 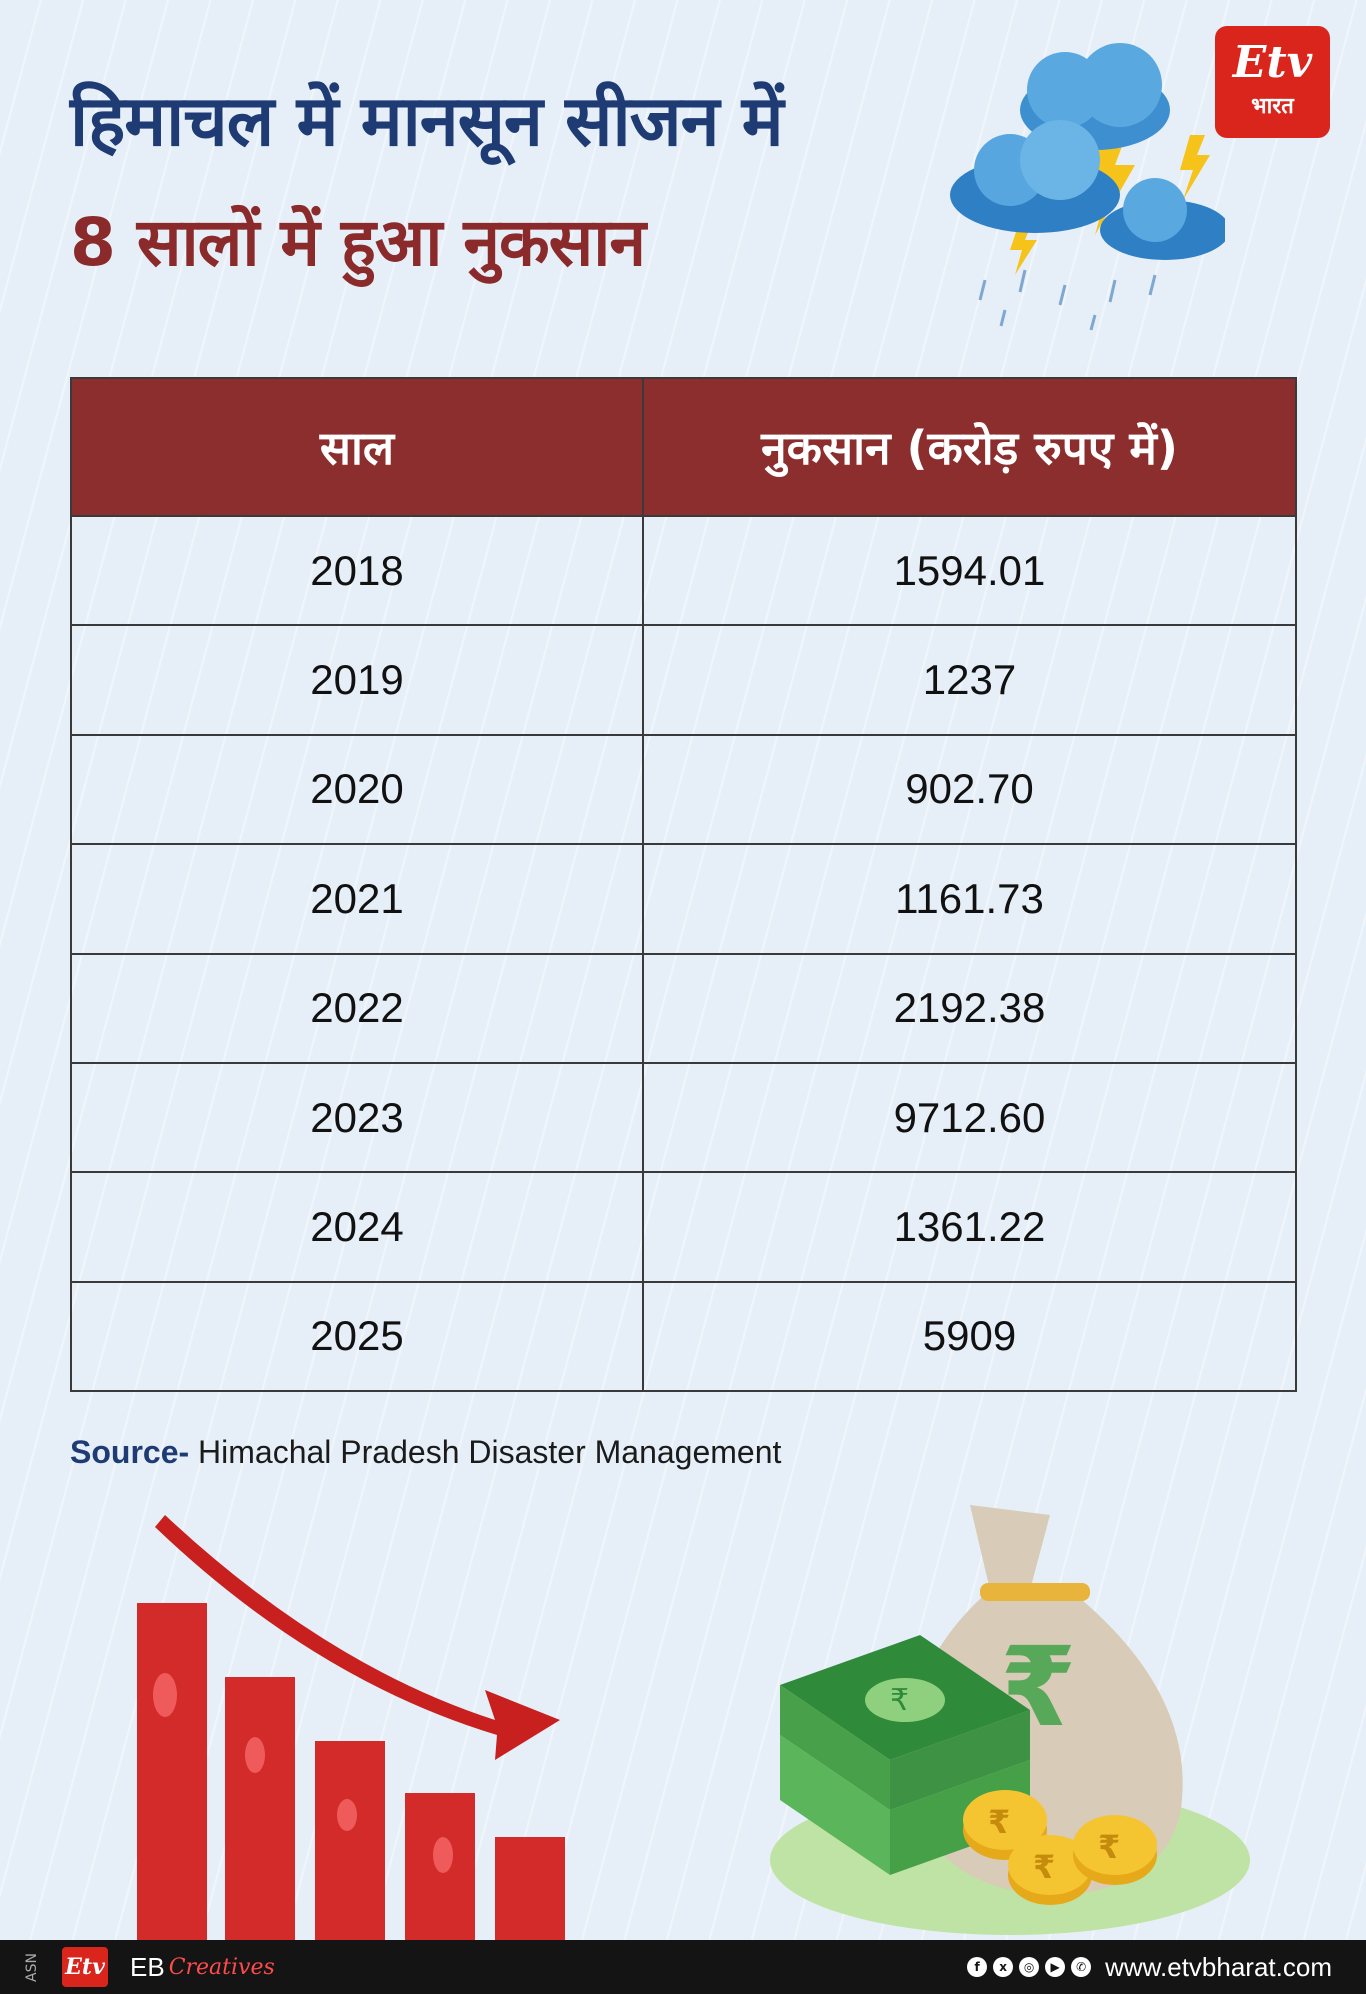 I want to click on year-cell: 2019, so click(x=358, y=680).